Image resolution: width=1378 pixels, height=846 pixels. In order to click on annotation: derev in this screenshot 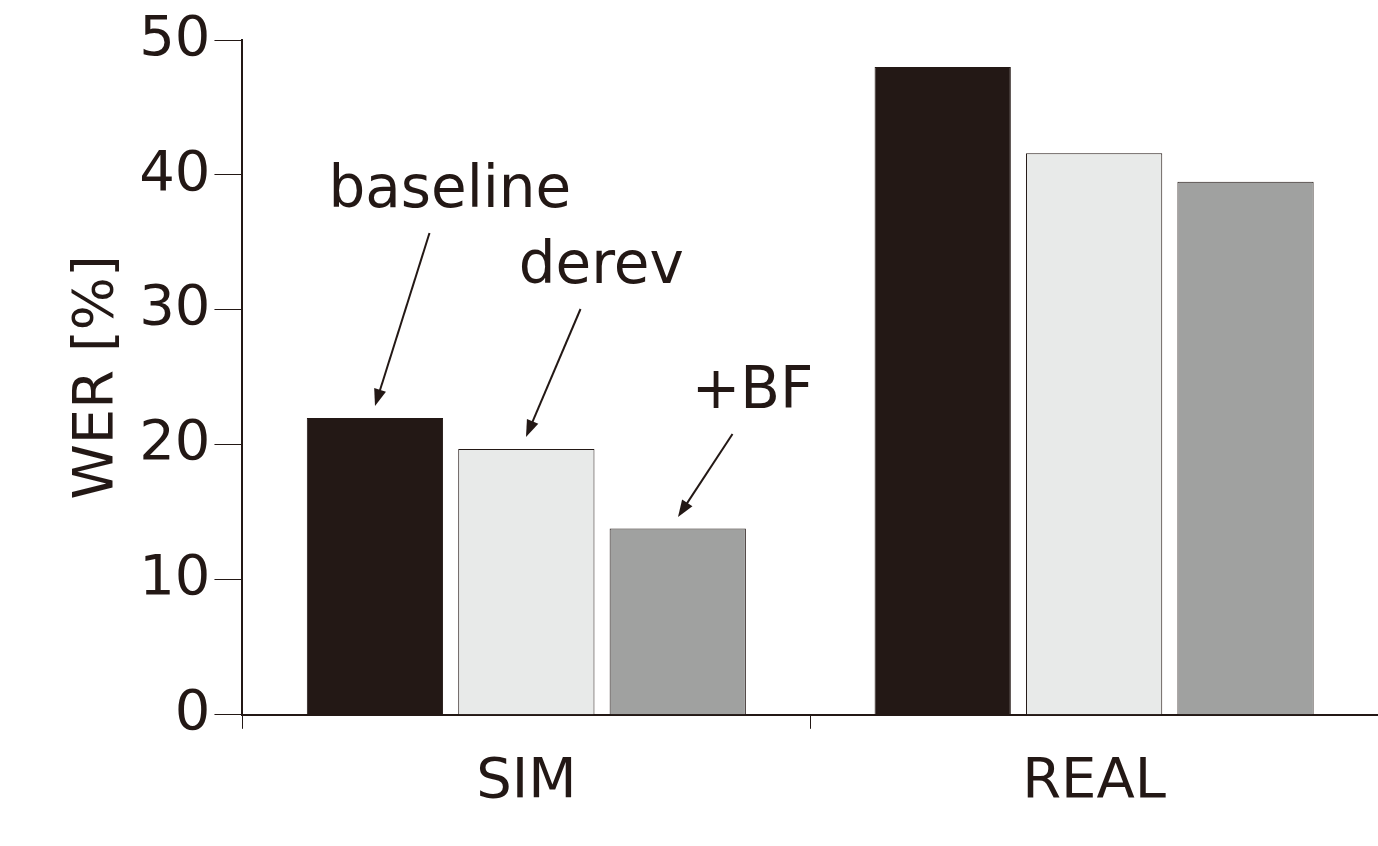, I will do `click(601, 262)`.